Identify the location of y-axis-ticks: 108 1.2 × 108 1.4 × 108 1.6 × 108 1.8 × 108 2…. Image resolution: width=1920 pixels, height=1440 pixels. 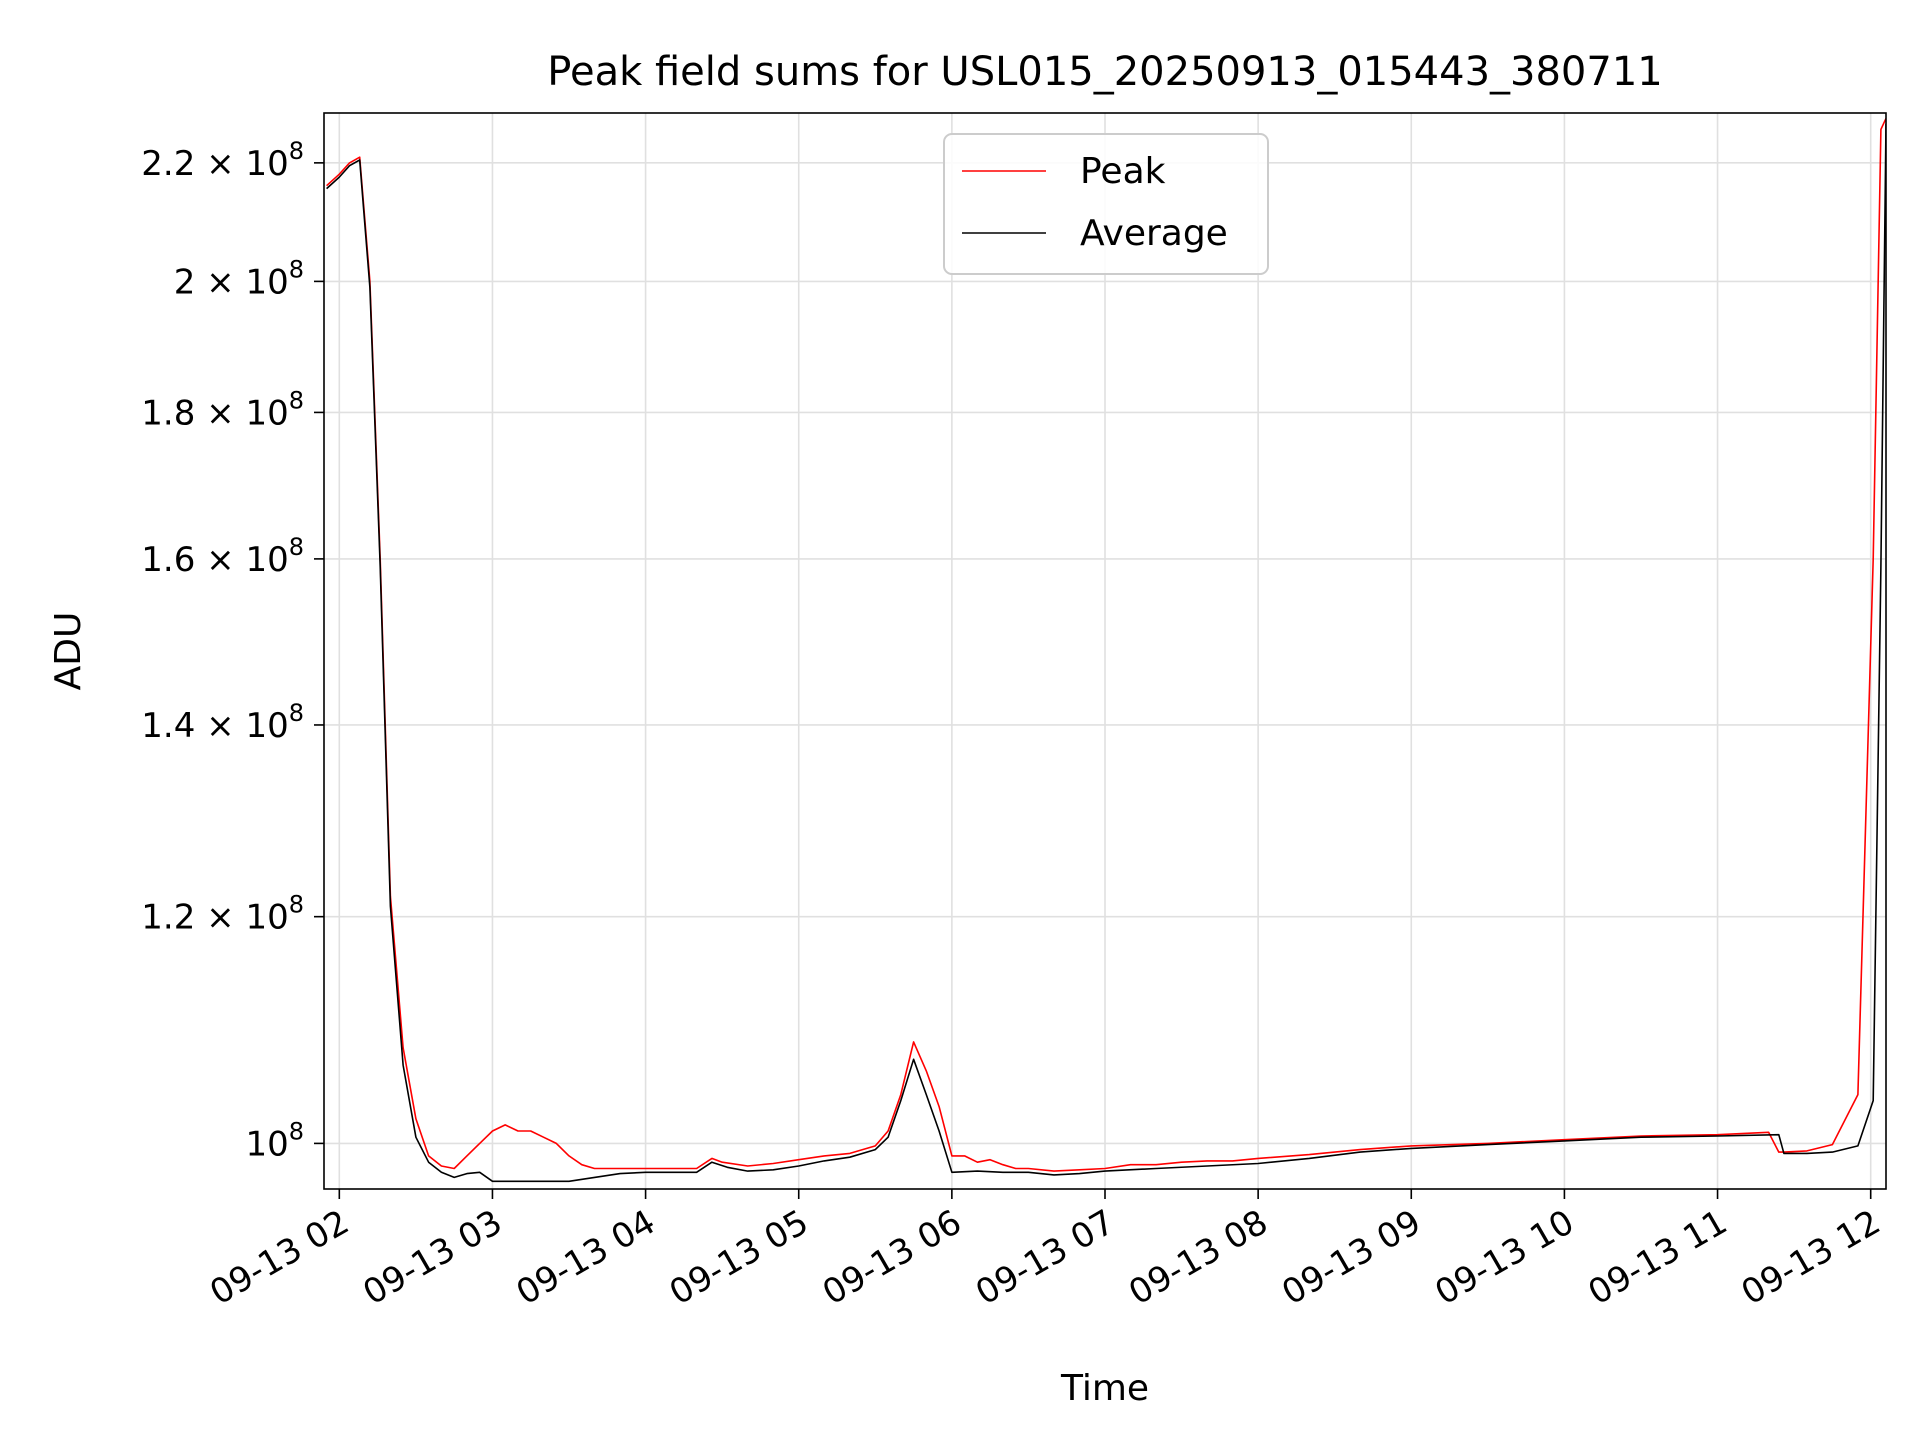
(232, 650).